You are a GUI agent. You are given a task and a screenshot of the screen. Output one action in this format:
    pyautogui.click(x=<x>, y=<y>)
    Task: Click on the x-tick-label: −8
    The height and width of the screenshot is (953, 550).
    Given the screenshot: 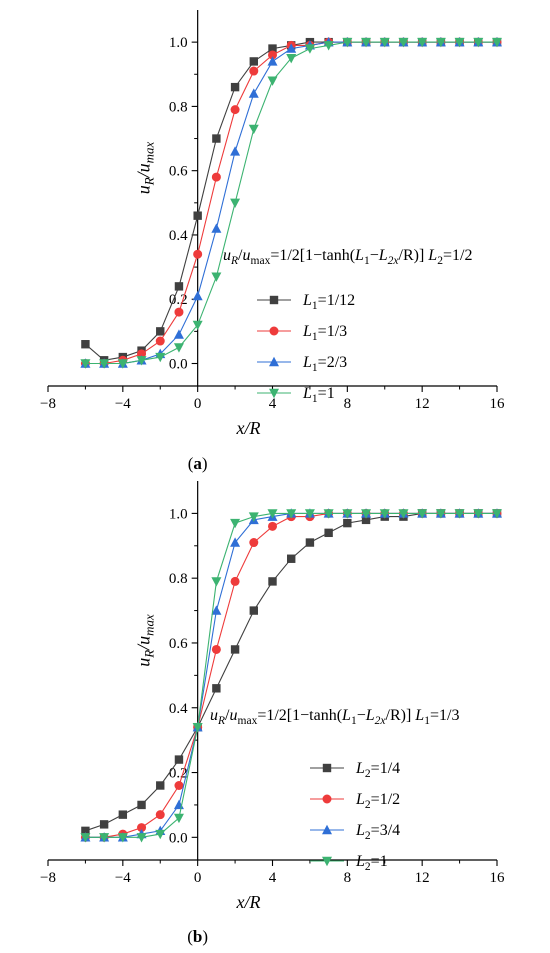 What is the action you would take?
    pyautogui.click(x=48, y=878)
    